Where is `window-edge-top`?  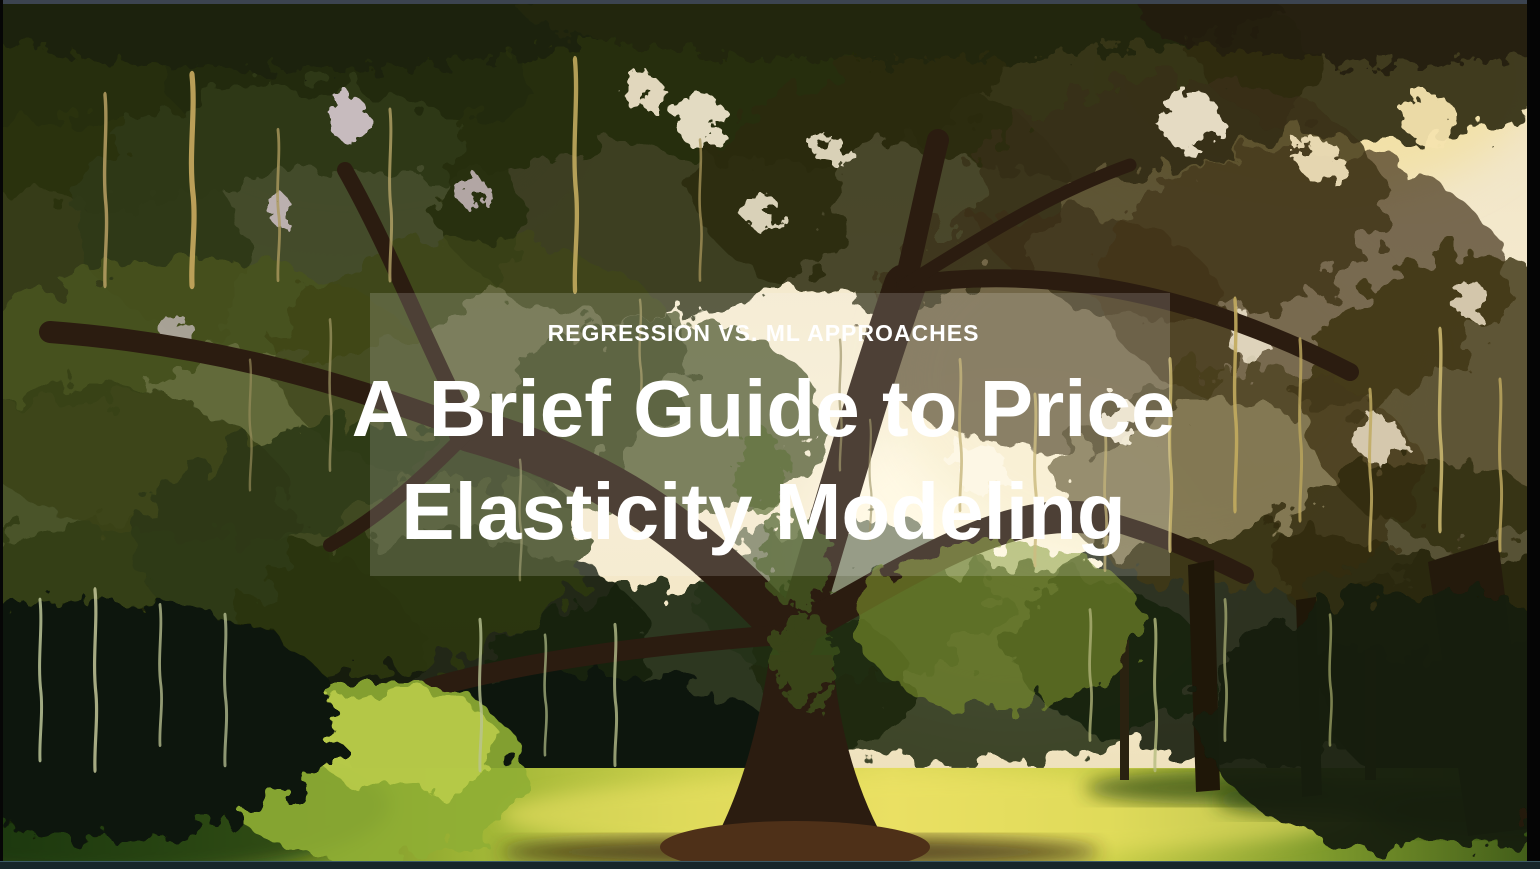
window-edge-top is located at coordinates (770, 2).